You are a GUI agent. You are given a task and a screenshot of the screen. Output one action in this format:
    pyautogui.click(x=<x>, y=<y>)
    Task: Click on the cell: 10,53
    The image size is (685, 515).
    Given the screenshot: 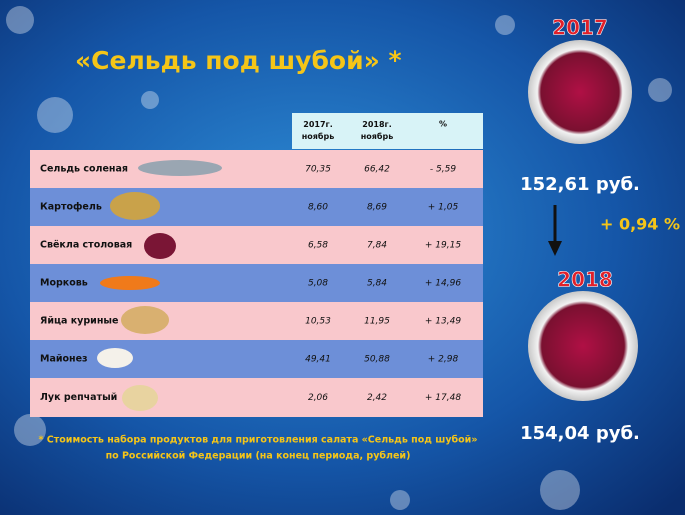 What is the action you would take?
    pyautogui.click(x=318, y=322)
    